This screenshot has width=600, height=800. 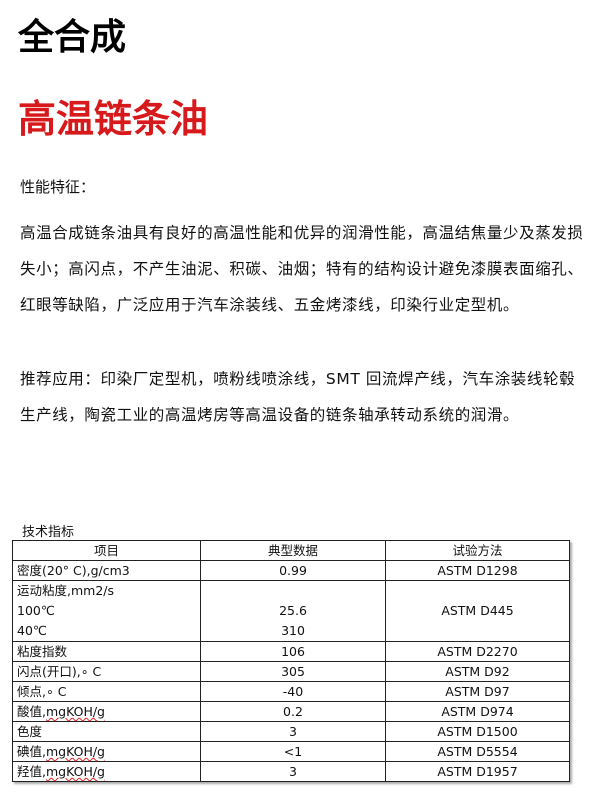 I want to click on header-value: 典型数据, so click(x=293, y=550).